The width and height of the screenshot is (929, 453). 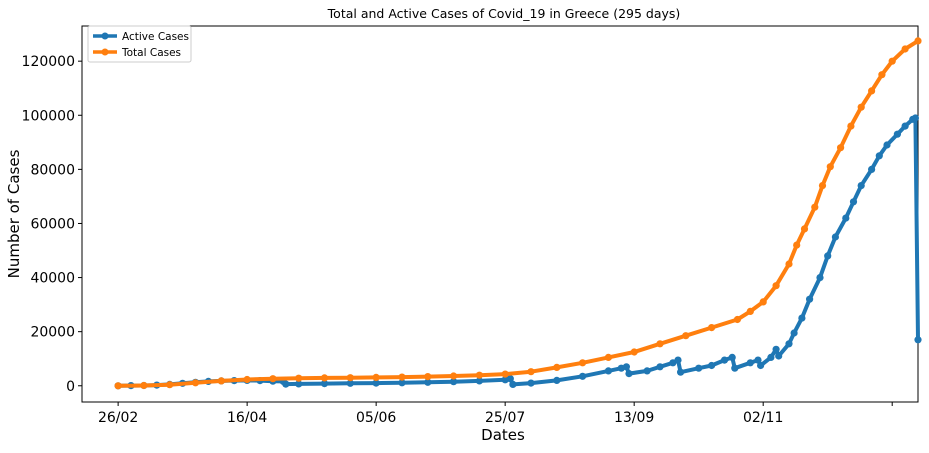 I want to click on x-tick-label: 25/07, so click(x=505, y=418).